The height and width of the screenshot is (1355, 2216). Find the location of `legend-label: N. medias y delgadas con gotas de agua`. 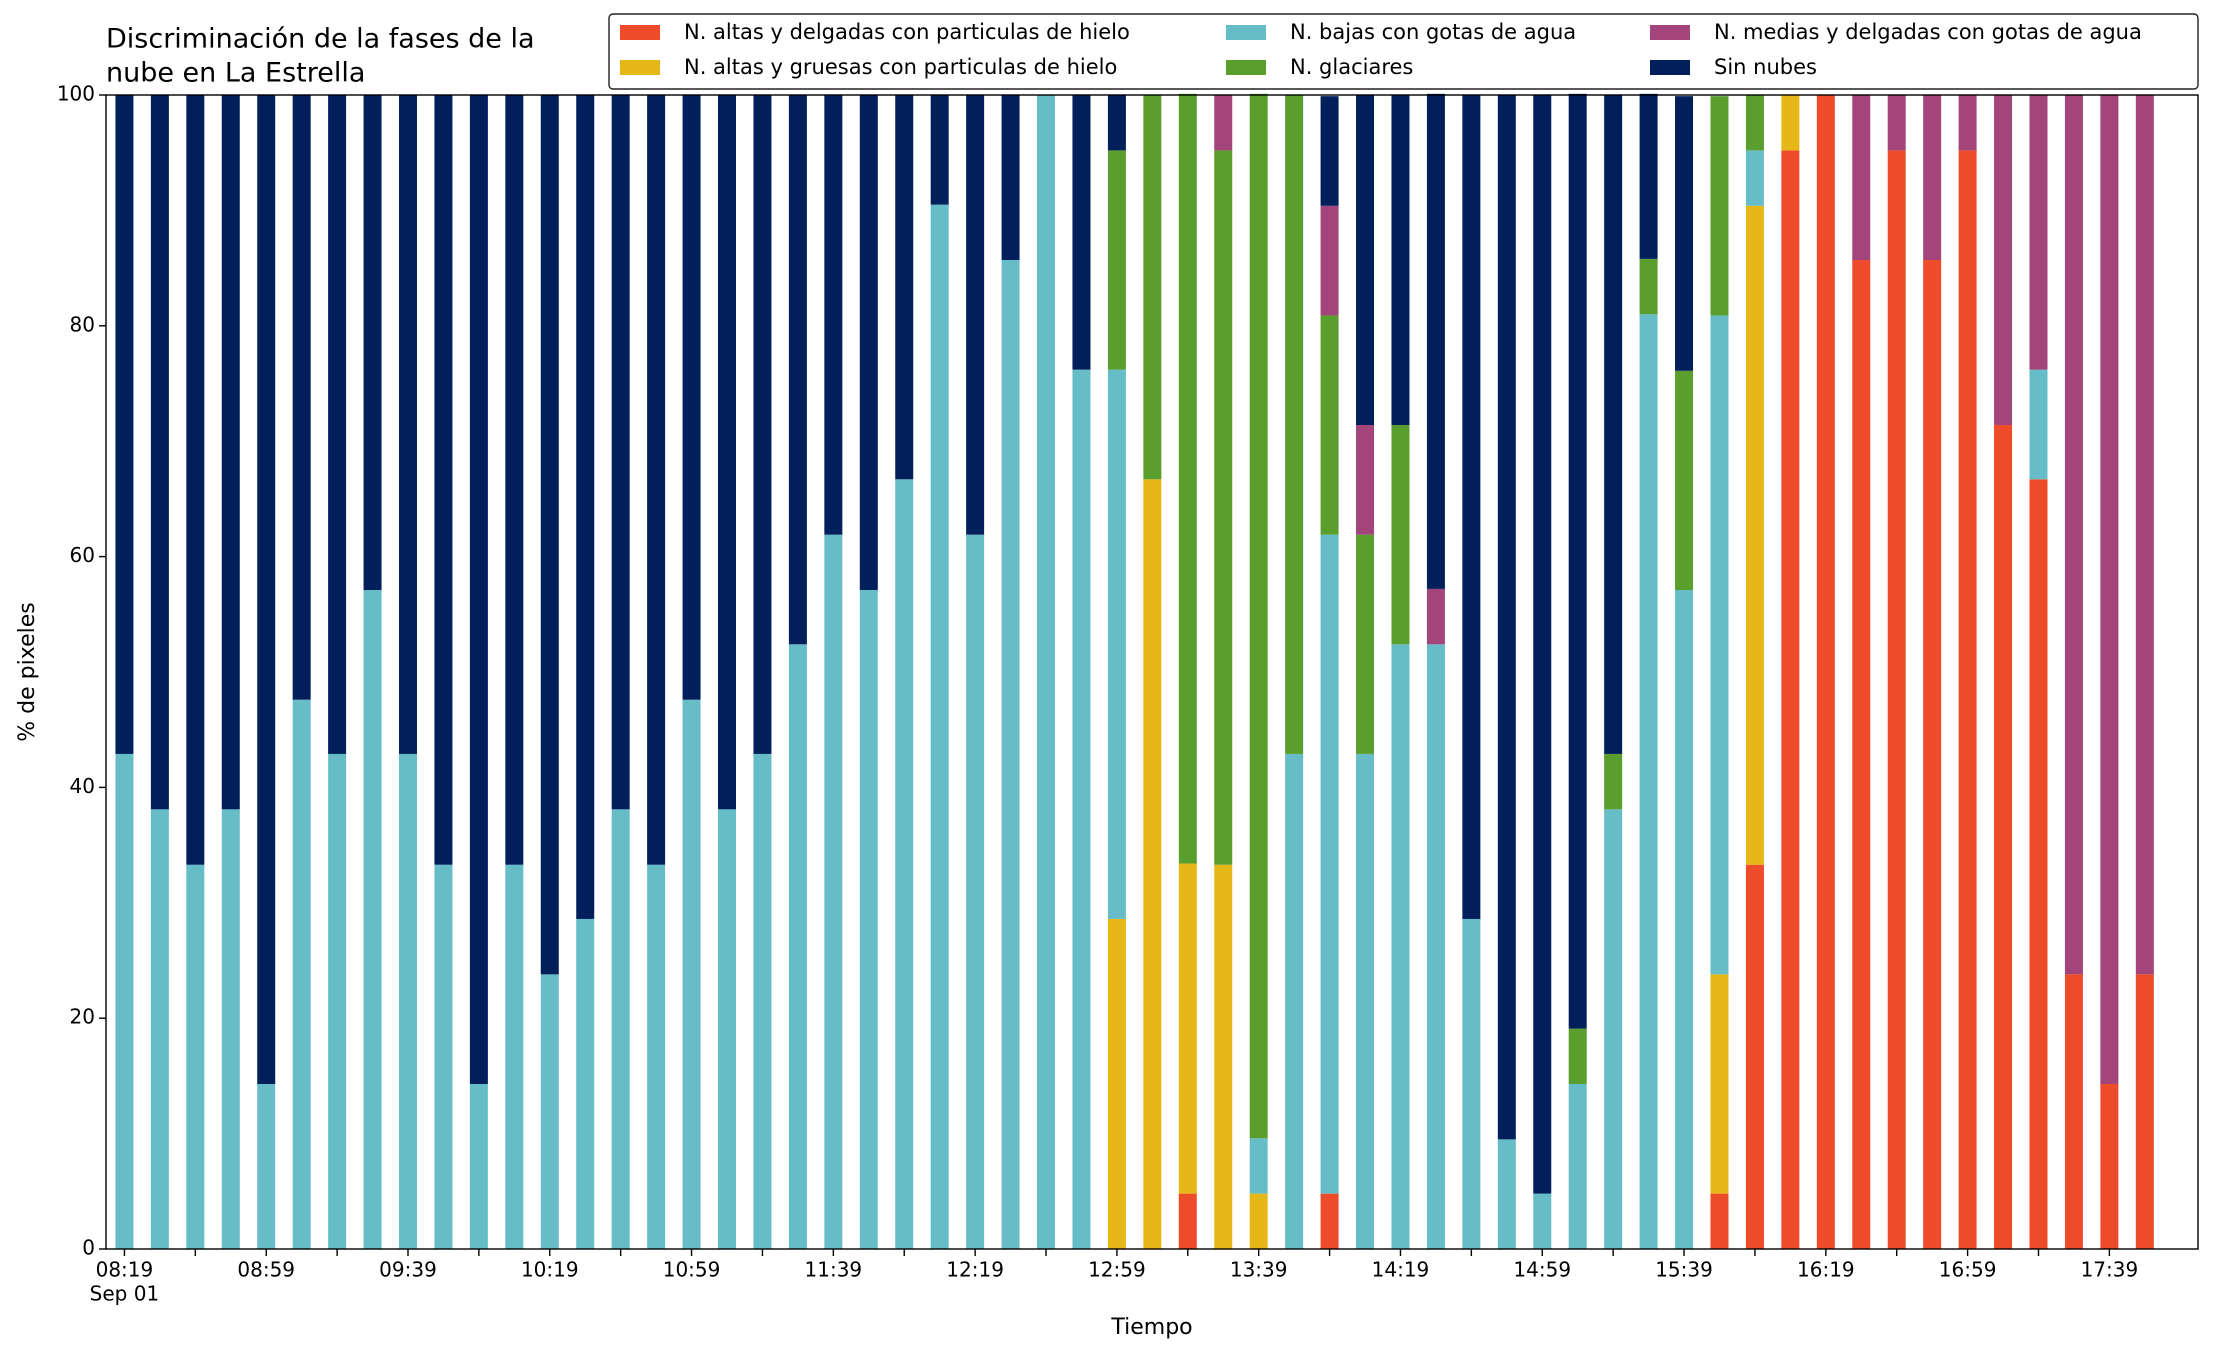

legend-label: N. medias y delgadas con gotas de agua is located at coordinates (1928, 32).